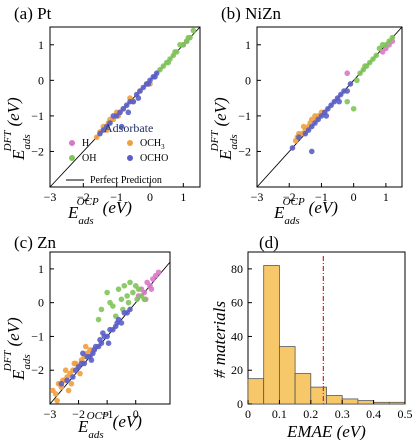 This screenshot has width=415, height=440. I want to click on panel-d-ytick-label: 80, so click(237, 269).